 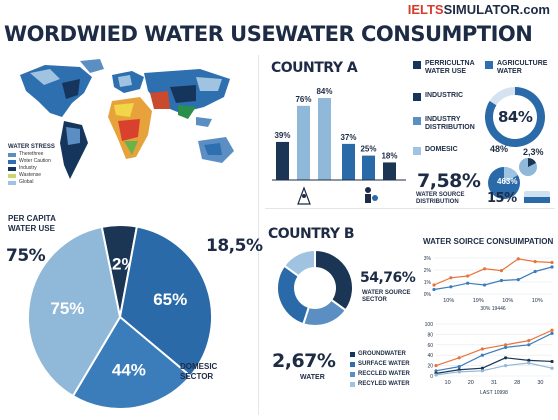 I want to click on pie-label-domestic: DOMESIC SECTOR, so click(x=199, y=371).